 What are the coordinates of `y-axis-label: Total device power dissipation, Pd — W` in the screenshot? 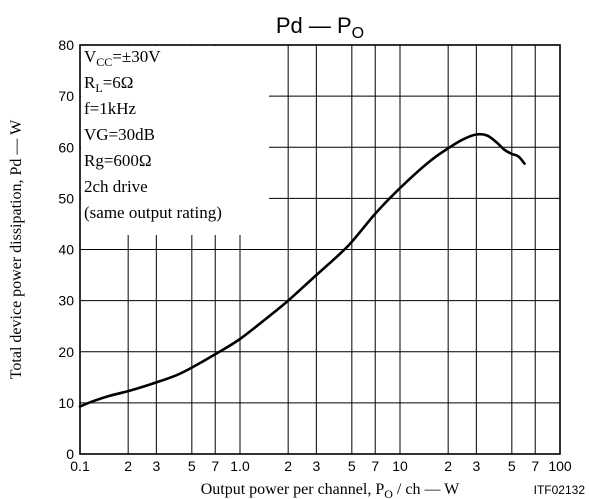 It's located at (16, 249).